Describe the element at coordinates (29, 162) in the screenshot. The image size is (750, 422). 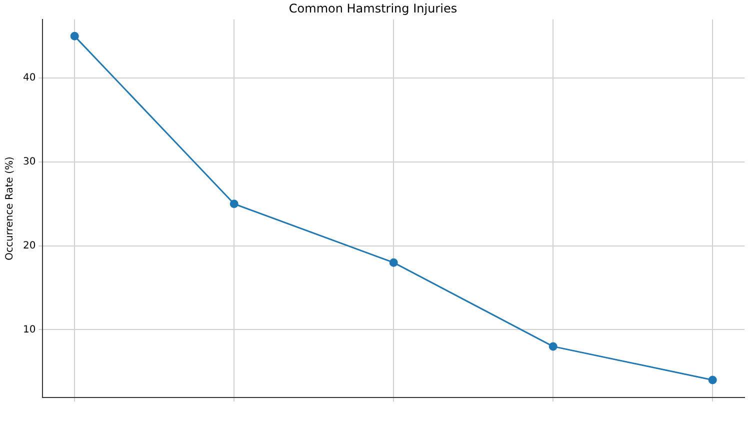
I see `y-tick-label: 30` at that location.